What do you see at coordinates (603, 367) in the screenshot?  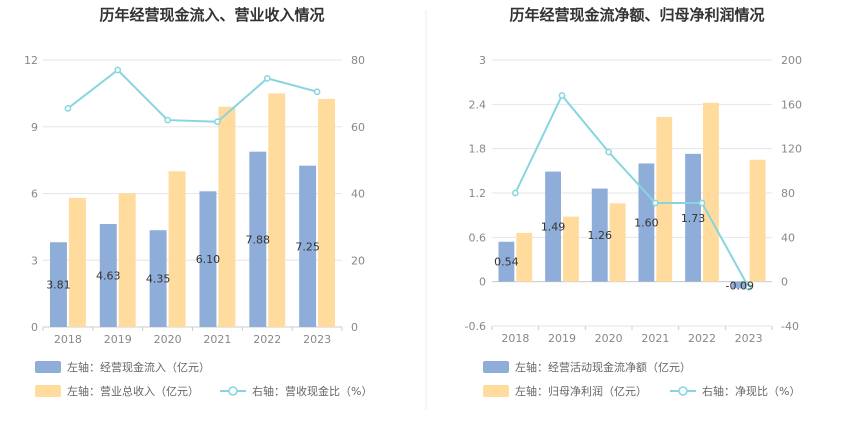 I see `legend-label: 左轴：经营活动现金流净额（亿元）` at bounding box center [603, 367].